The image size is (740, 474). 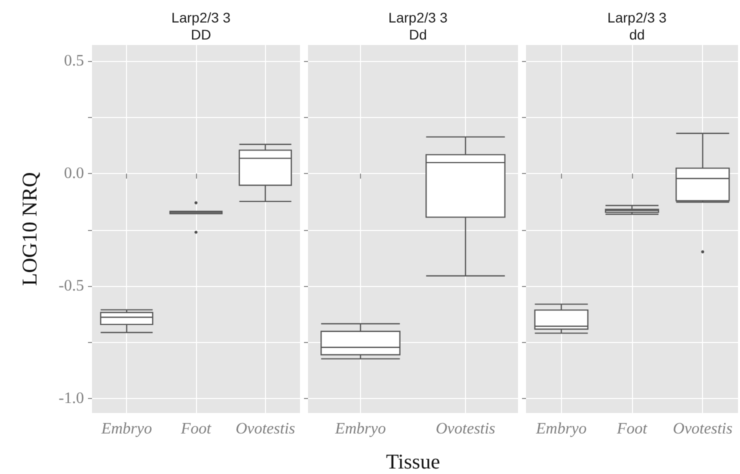 I want to click on chart-title: Larp2/3 3 dd, so click(x=637, y=26).